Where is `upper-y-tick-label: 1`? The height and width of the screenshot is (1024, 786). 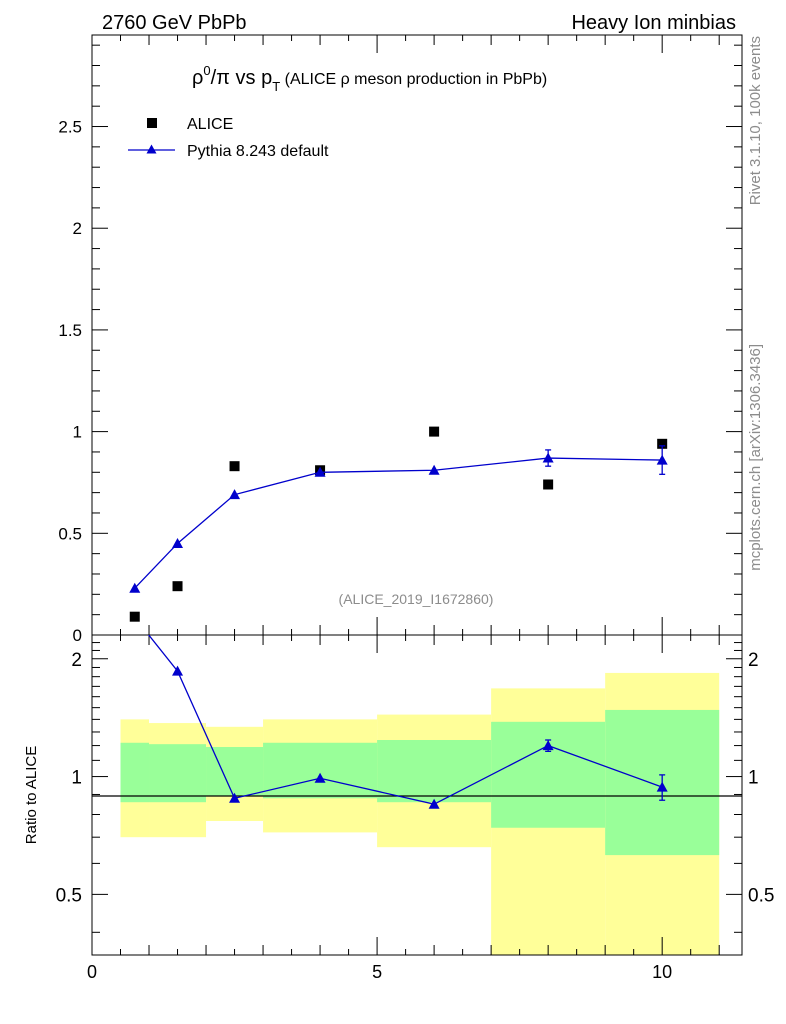 upper-y-tick-label: 1 is located at coordinates (77, 432).